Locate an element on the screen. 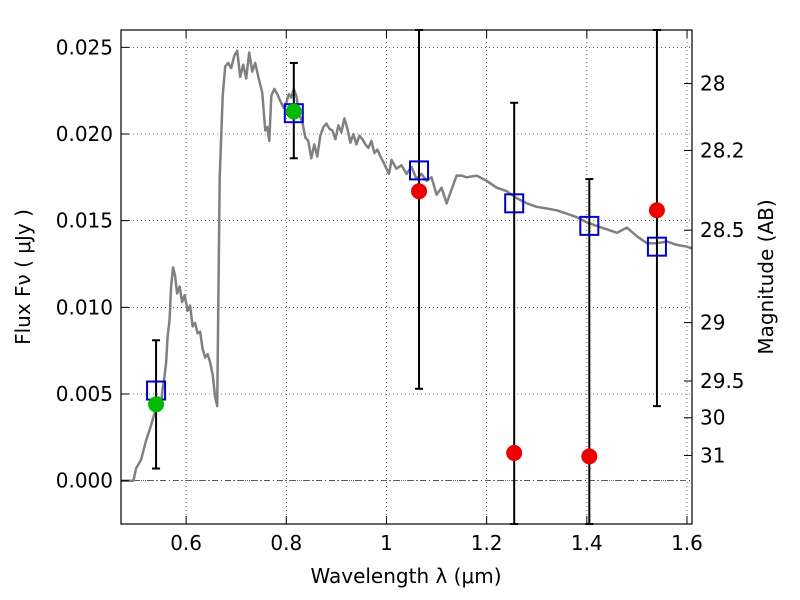  x-axis-label: Wavelength λ (μm) is located at coordinates (405, 576).